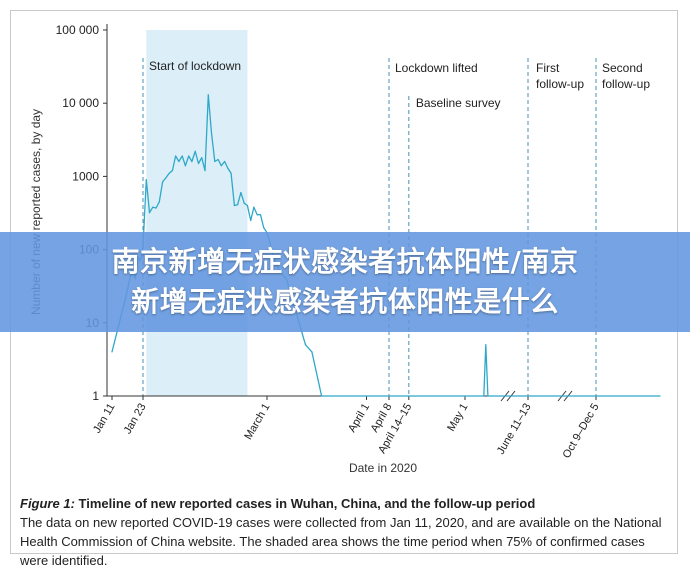  Describe the element at coordinates (581, 431) in the screenshot. I see `x-tick-label-oct-9-dec-5: Oct 9–Dec 5` at that location.